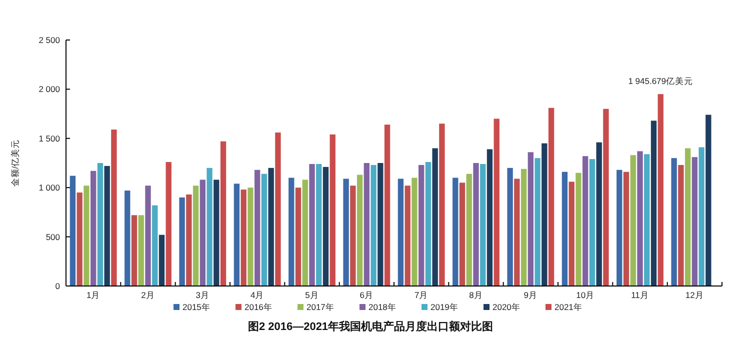 This screenshot has height=348, width=741. Describe the element at coordinates (531, 295) in the screenshot. I see `x-tick-label: 9月` at that location.